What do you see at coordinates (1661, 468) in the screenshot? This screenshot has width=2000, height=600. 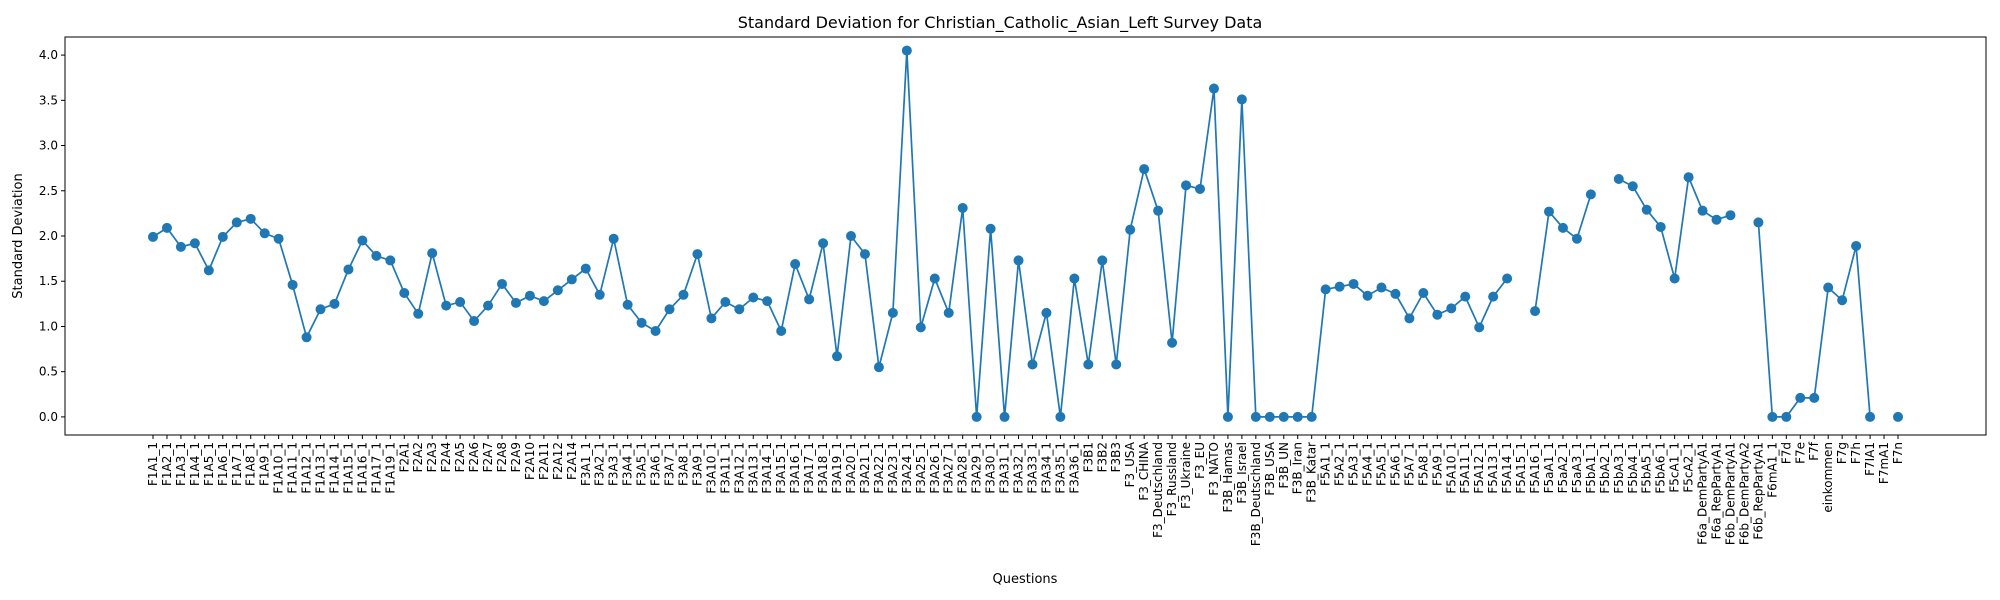 I see `x-tick-label: F5bA6_1` at bounding box center [1661, 468].